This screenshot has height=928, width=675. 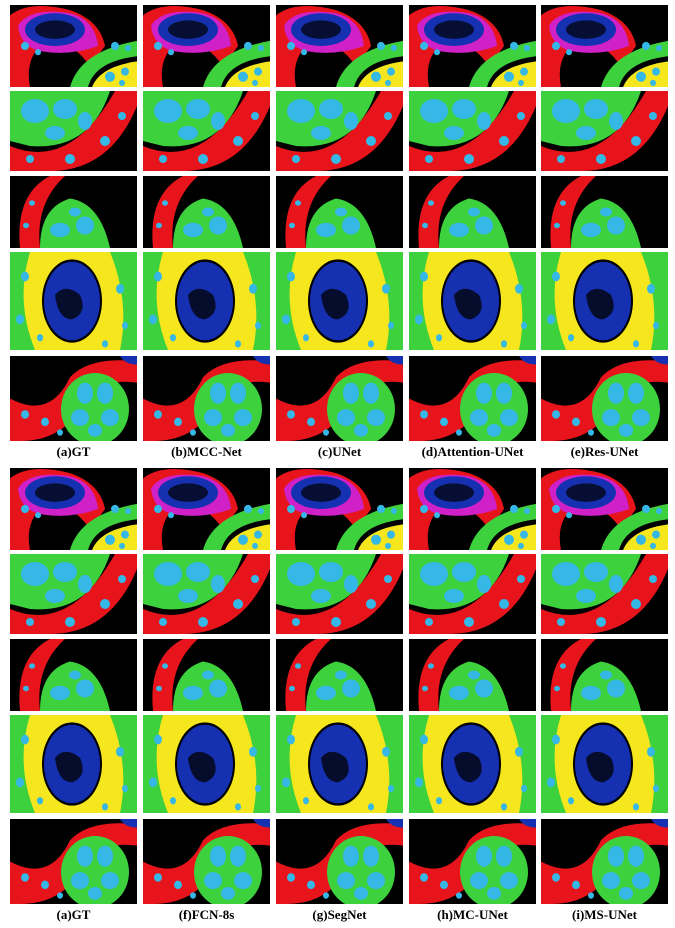 I want to click on panel-label: (h)MC-UNet, so click(x=472, y=914).